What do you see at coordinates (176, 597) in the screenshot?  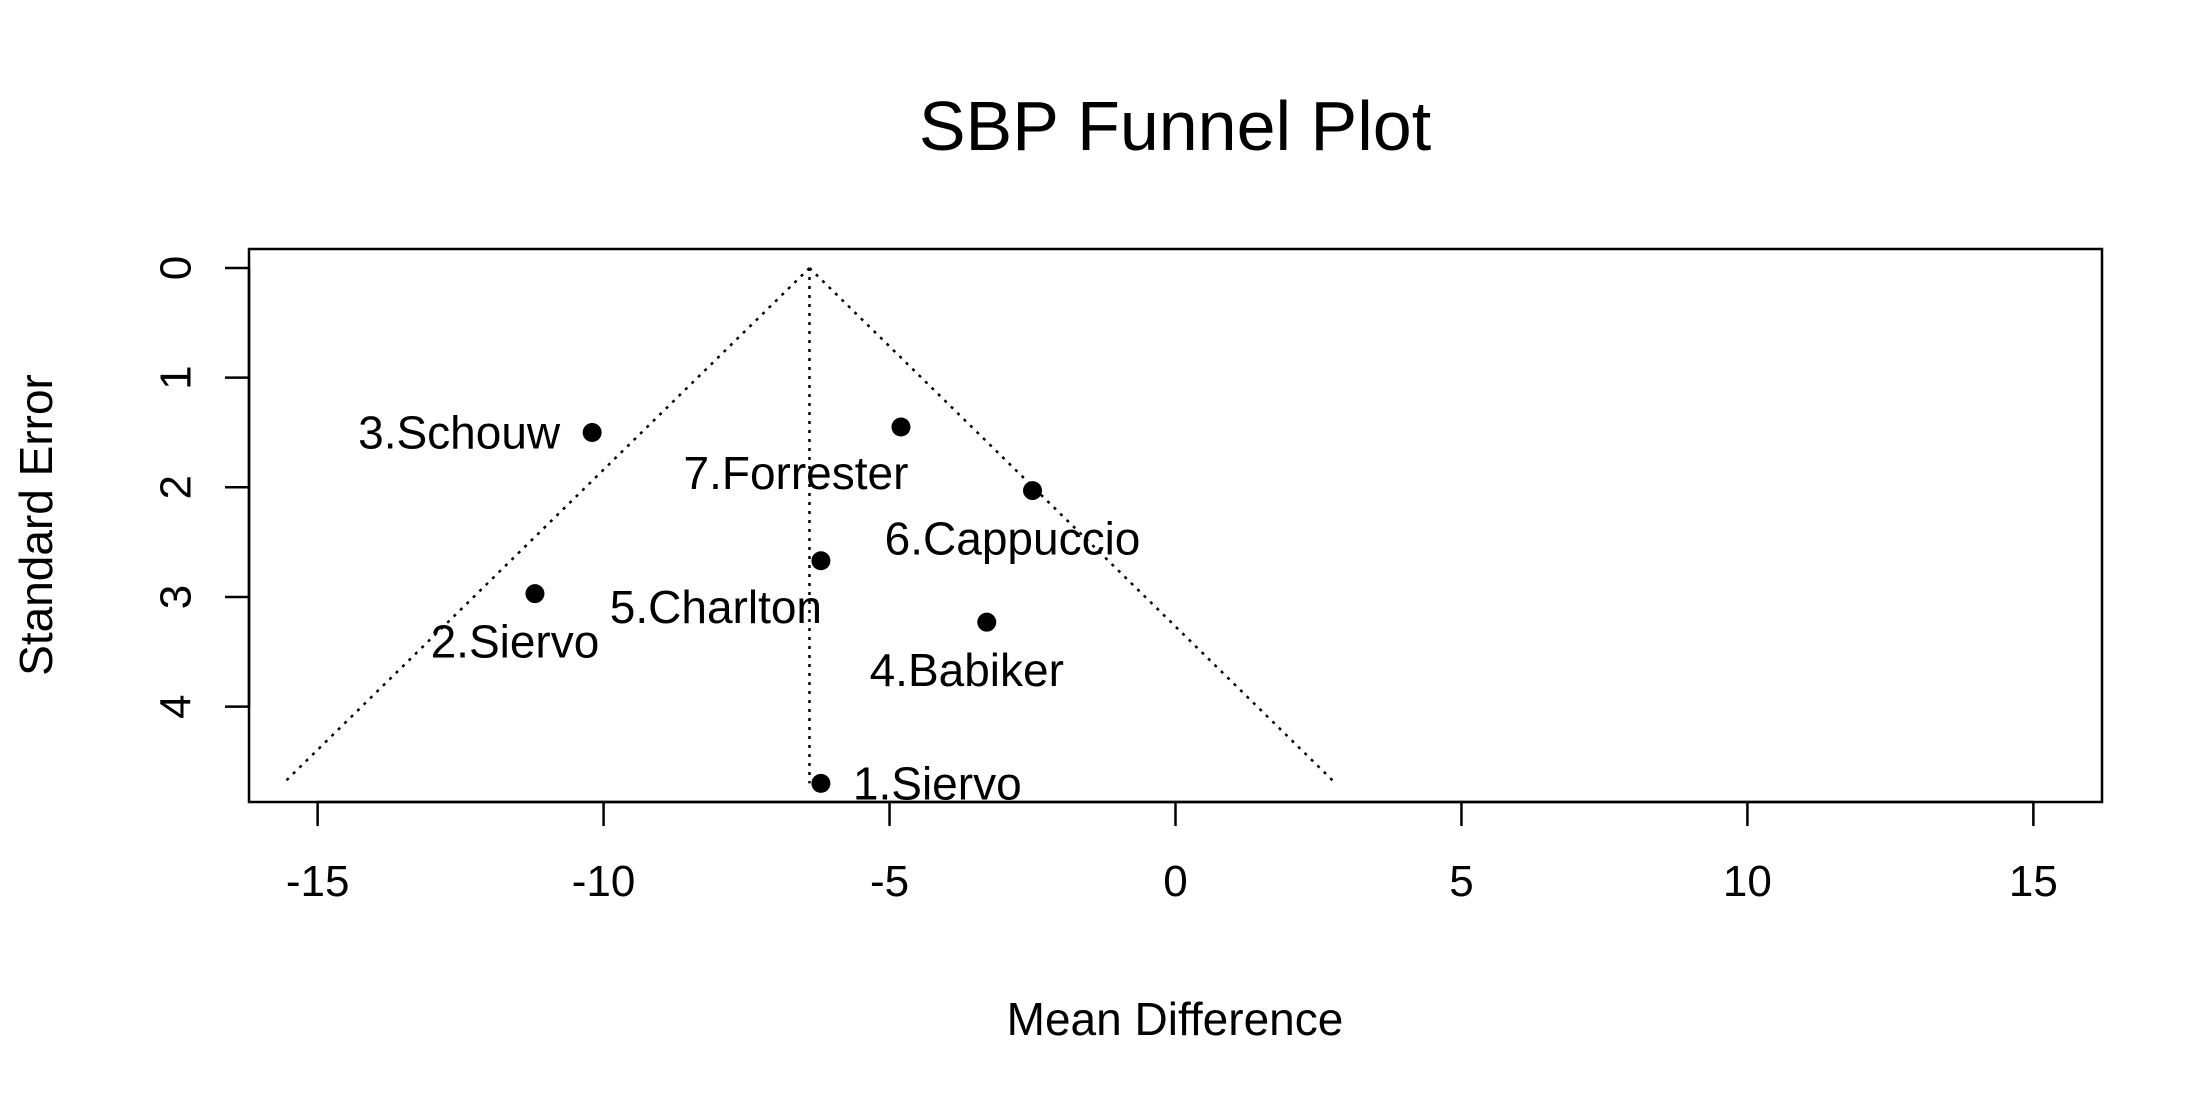 I see `y-tick-label: 3` at bounding box center [176, 597].